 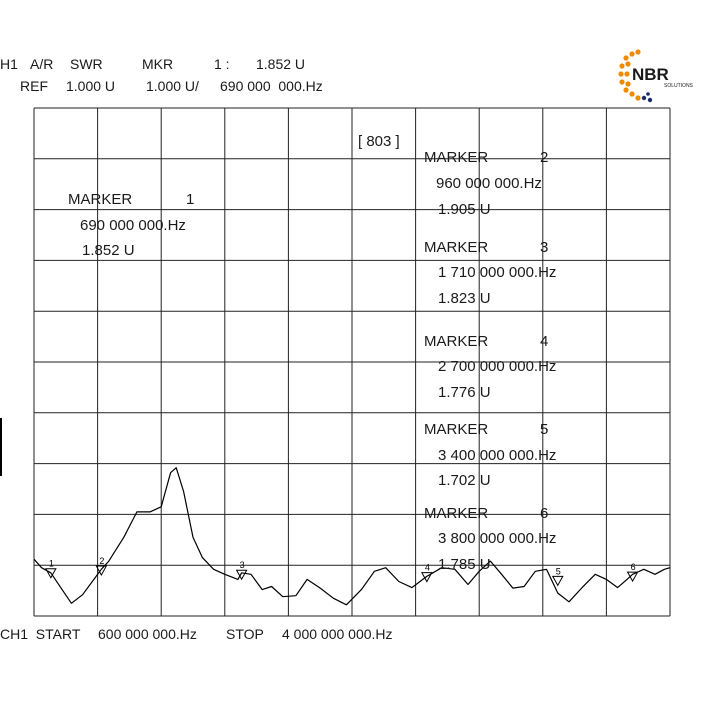 What do you see at coordinates (271, 86) in the screenshot?
I see `ref-frequency: 690 000 000.Hz` at bounding box center [271, 86].